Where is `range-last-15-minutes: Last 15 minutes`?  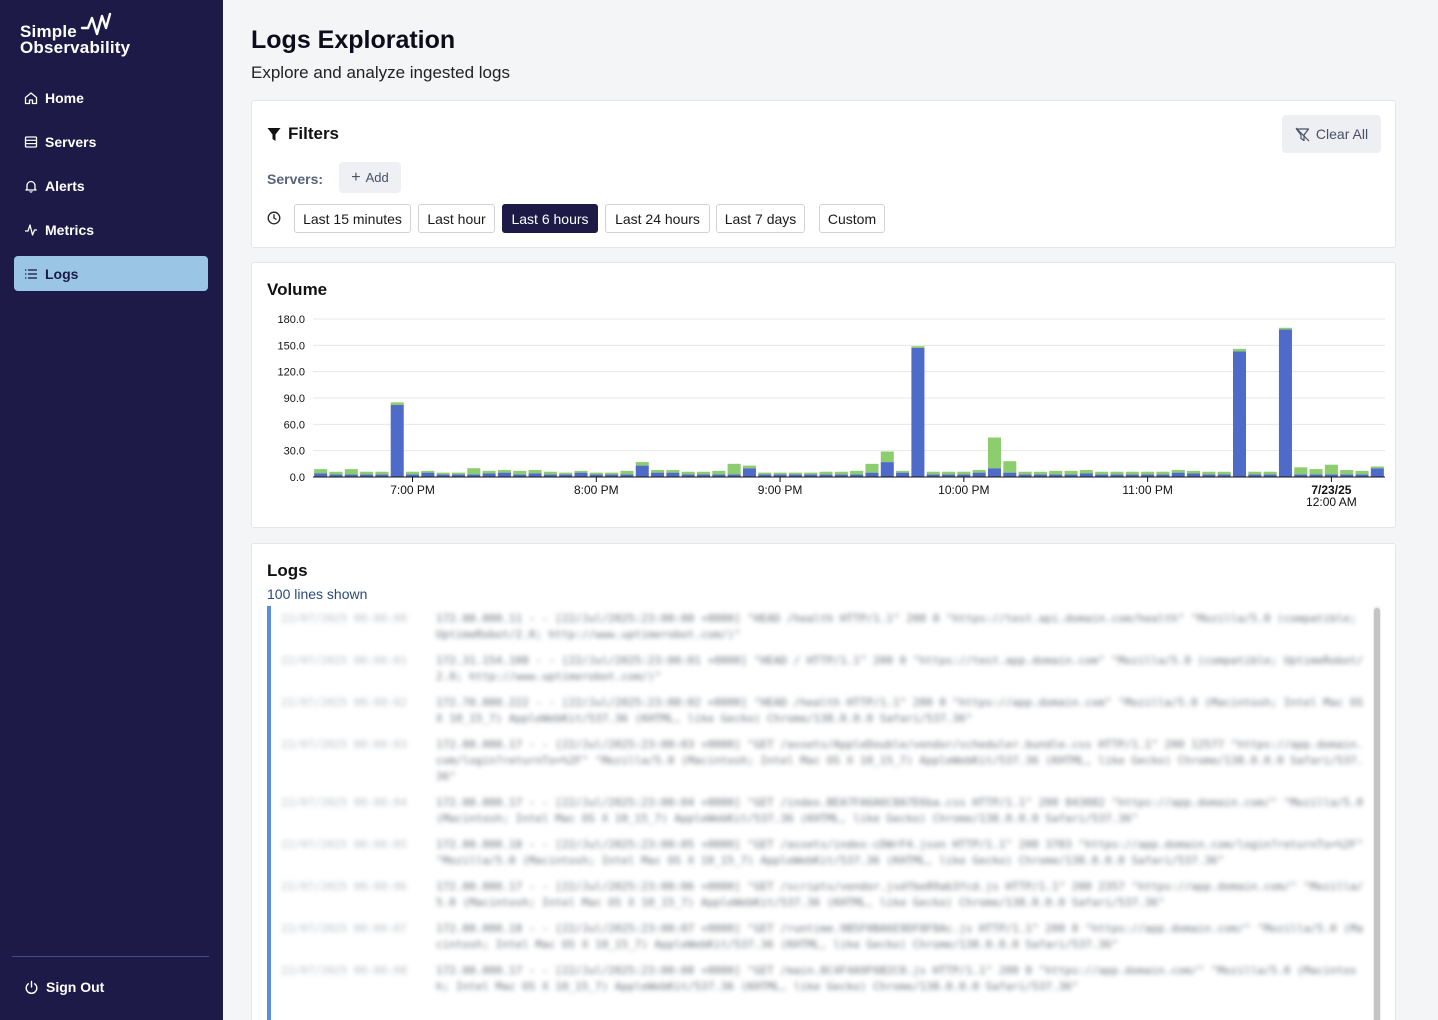
range-last-15-minutes: Last 15 minutes is located at coordinates (352, 218).